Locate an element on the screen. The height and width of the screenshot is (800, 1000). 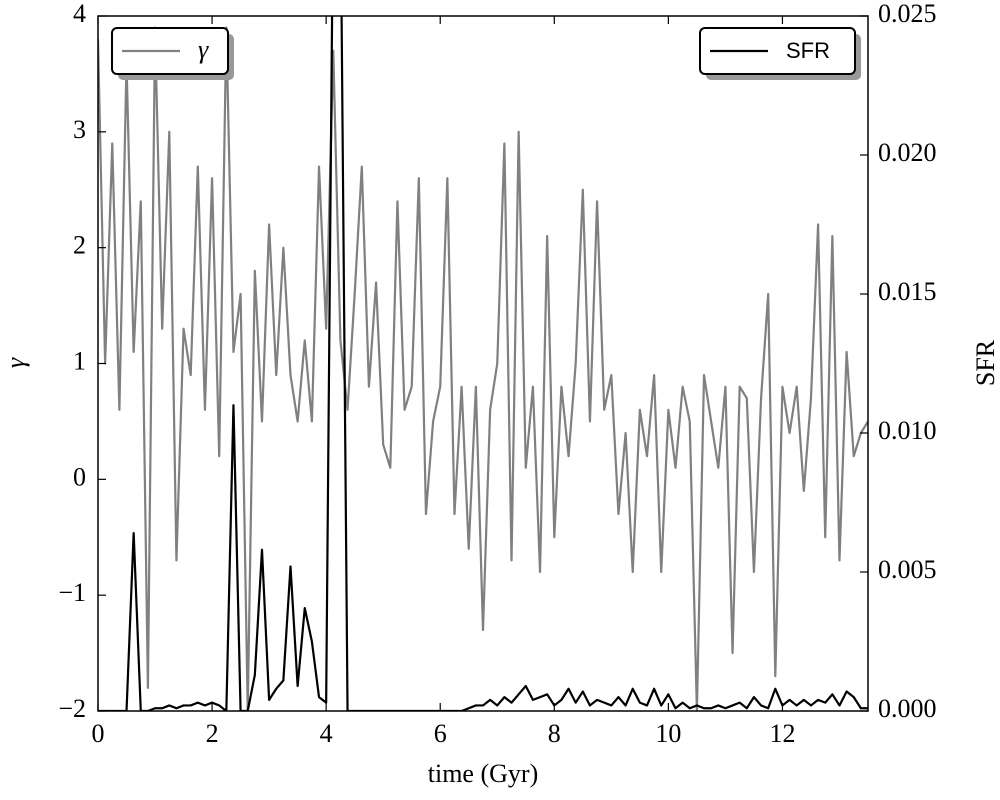
y-tick-label: 1 is located at coordinates (79, 360).